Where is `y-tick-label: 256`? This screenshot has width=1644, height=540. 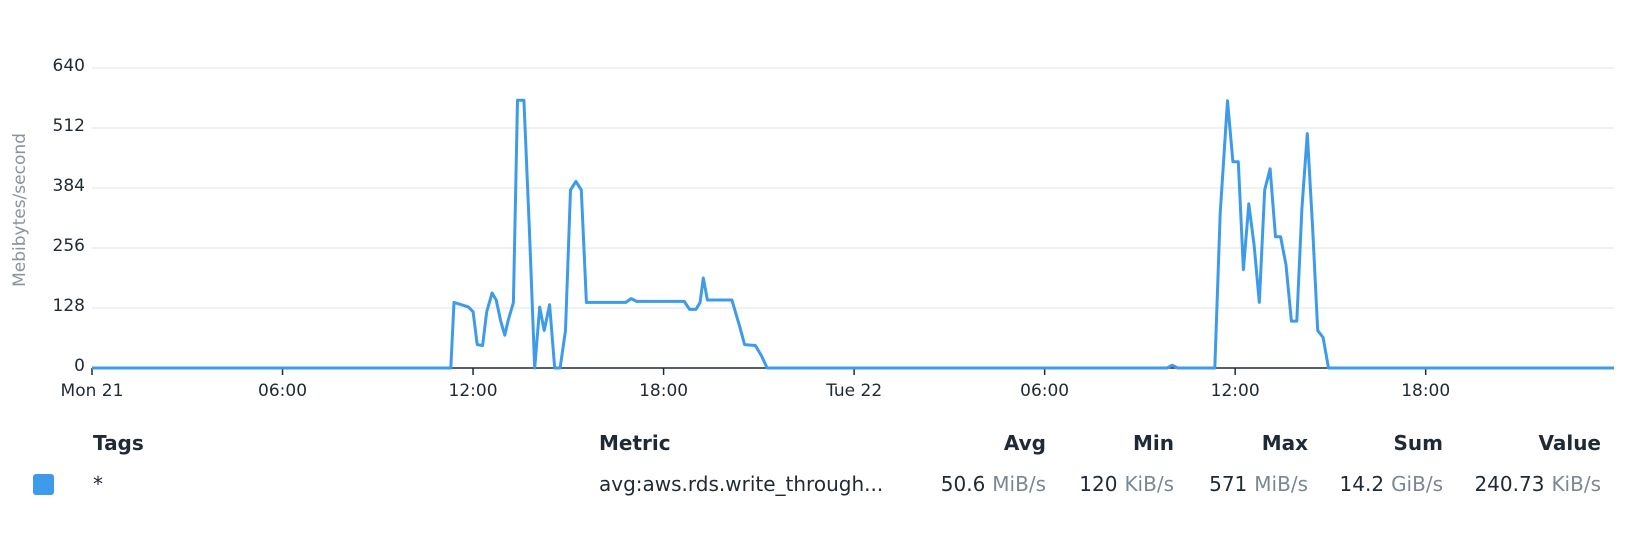 y-tick-label: 256 is located at coordinates (69, 246).